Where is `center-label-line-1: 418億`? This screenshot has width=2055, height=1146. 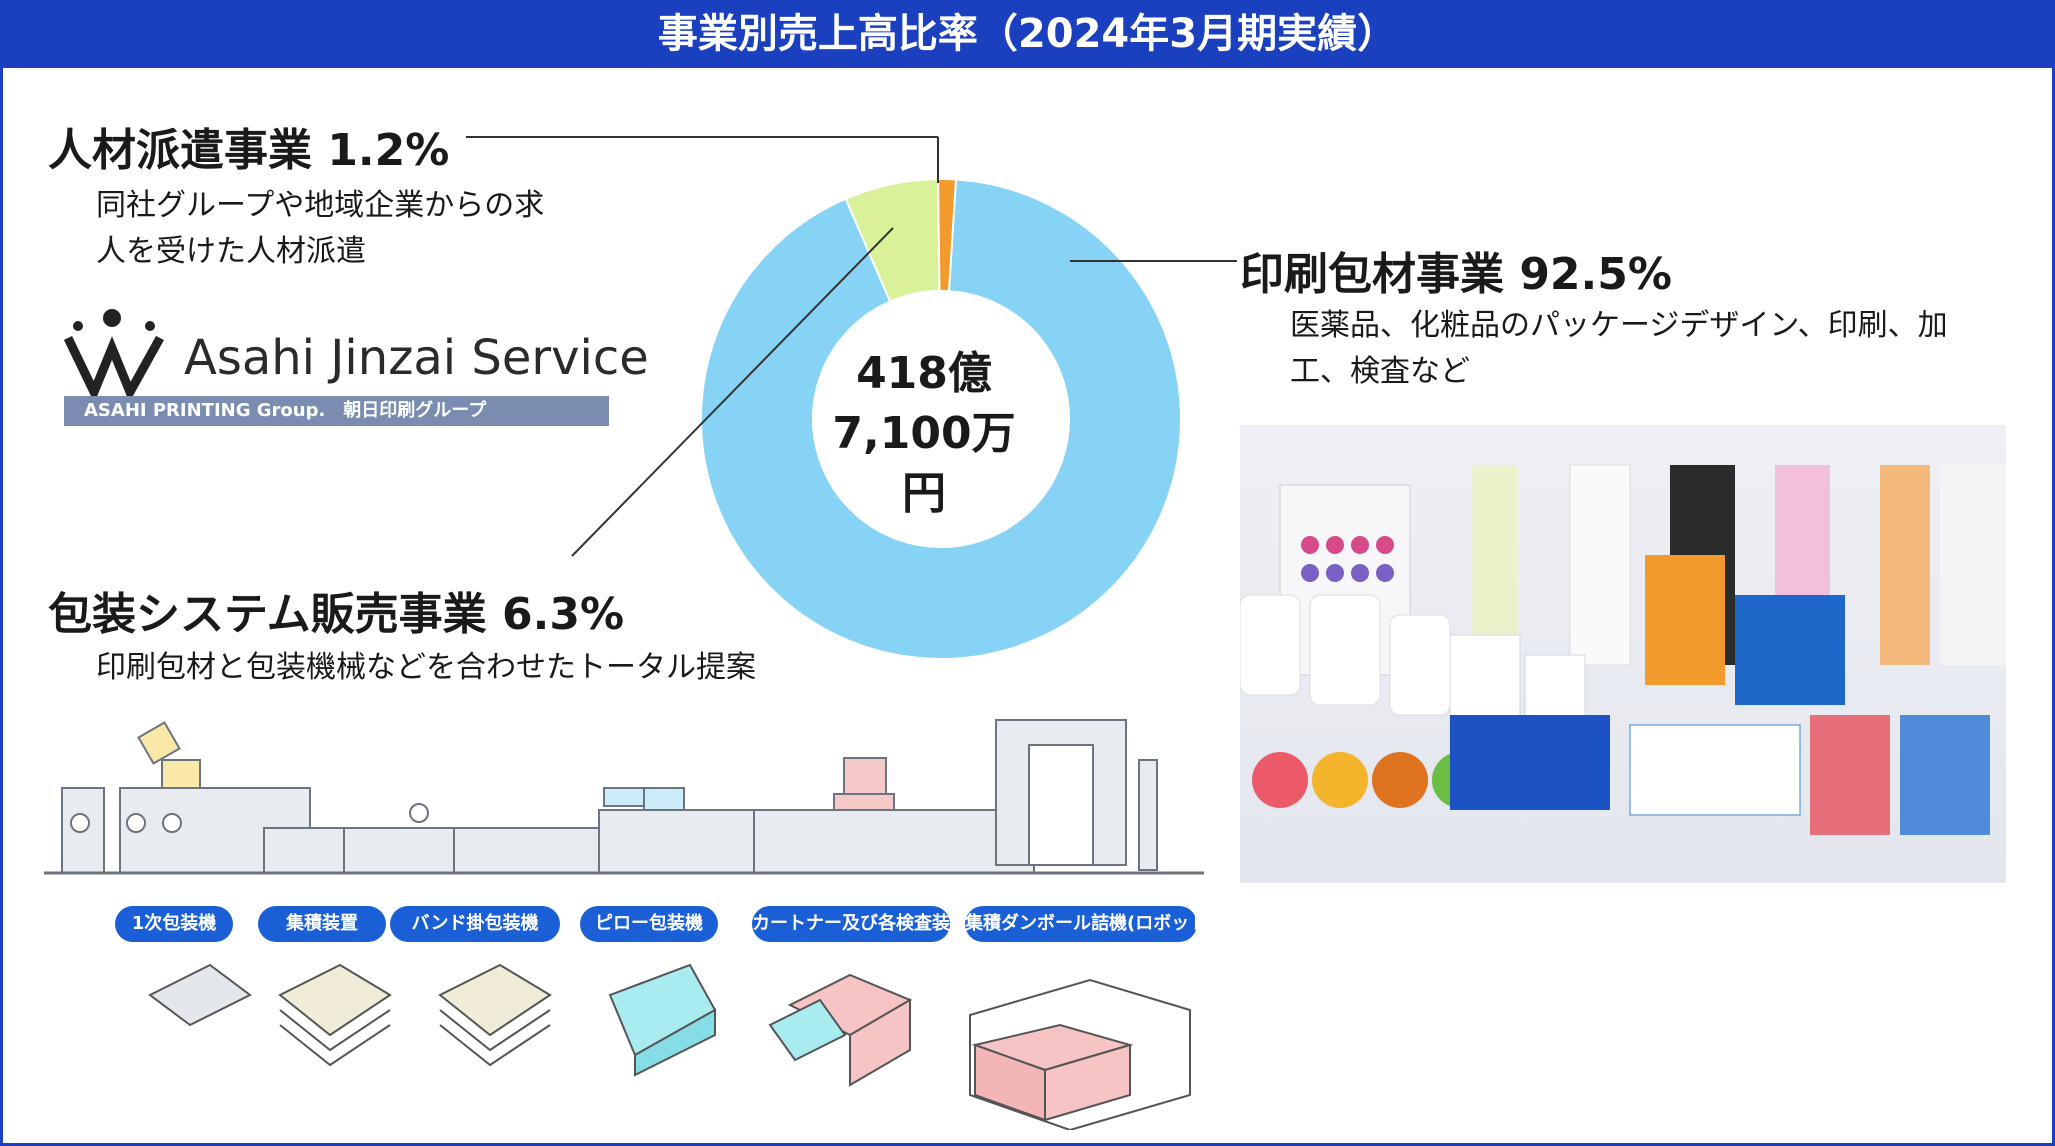 center-label-line-1: 418億 is located at coordinates (924, 373).